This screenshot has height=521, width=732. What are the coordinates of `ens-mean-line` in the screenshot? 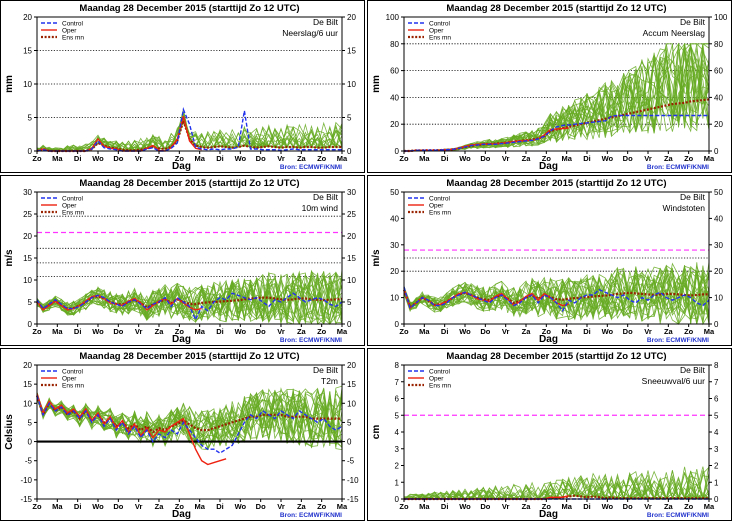 It's located at (189, 302).